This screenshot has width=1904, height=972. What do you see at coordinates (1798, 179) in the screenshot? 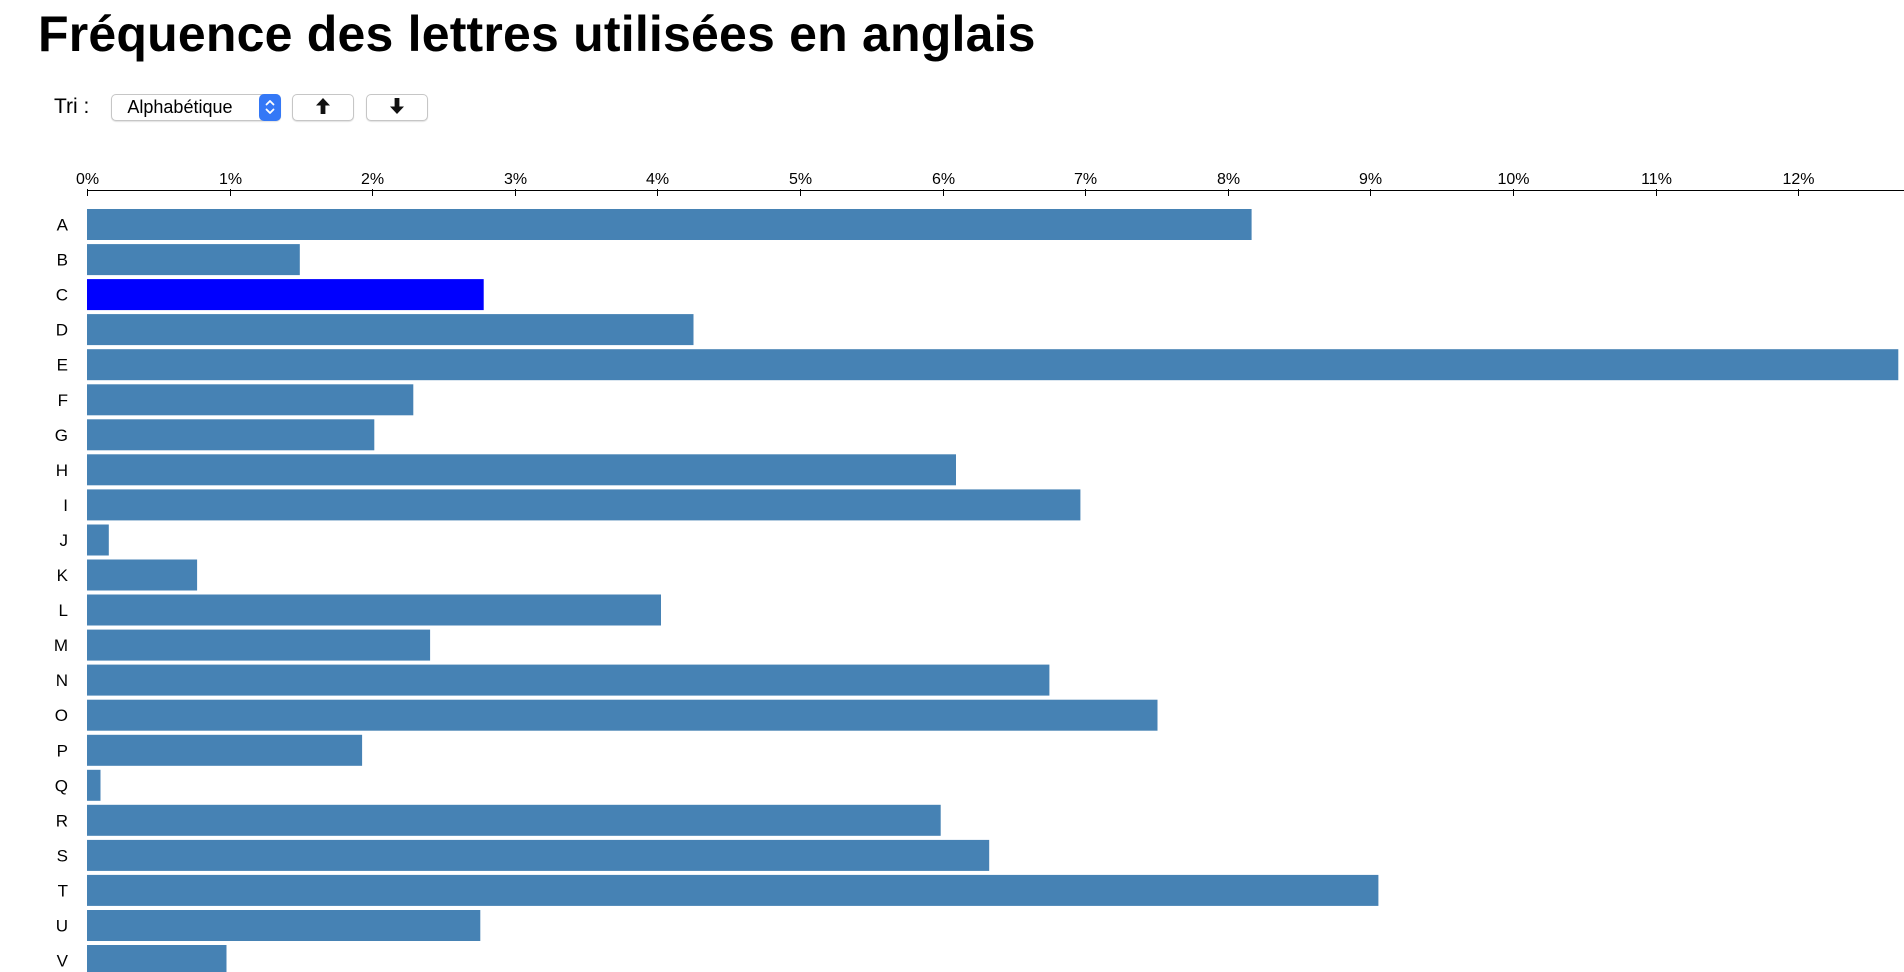
I see `x-tick-label: 12%` at bounding box center [1798, 179].